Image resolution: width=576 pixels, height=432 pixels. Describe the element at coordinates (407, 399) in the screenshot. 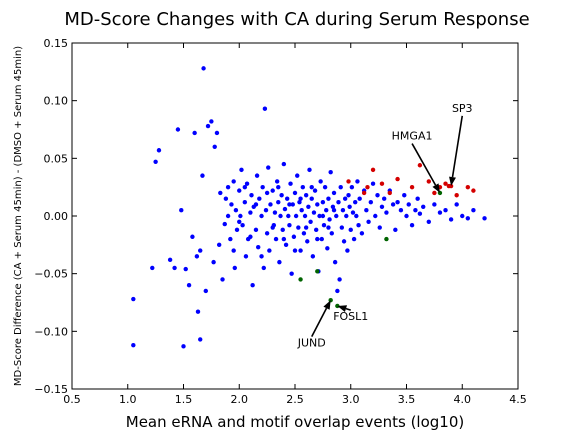

I see `x-tick-label: 3.5` at that location.